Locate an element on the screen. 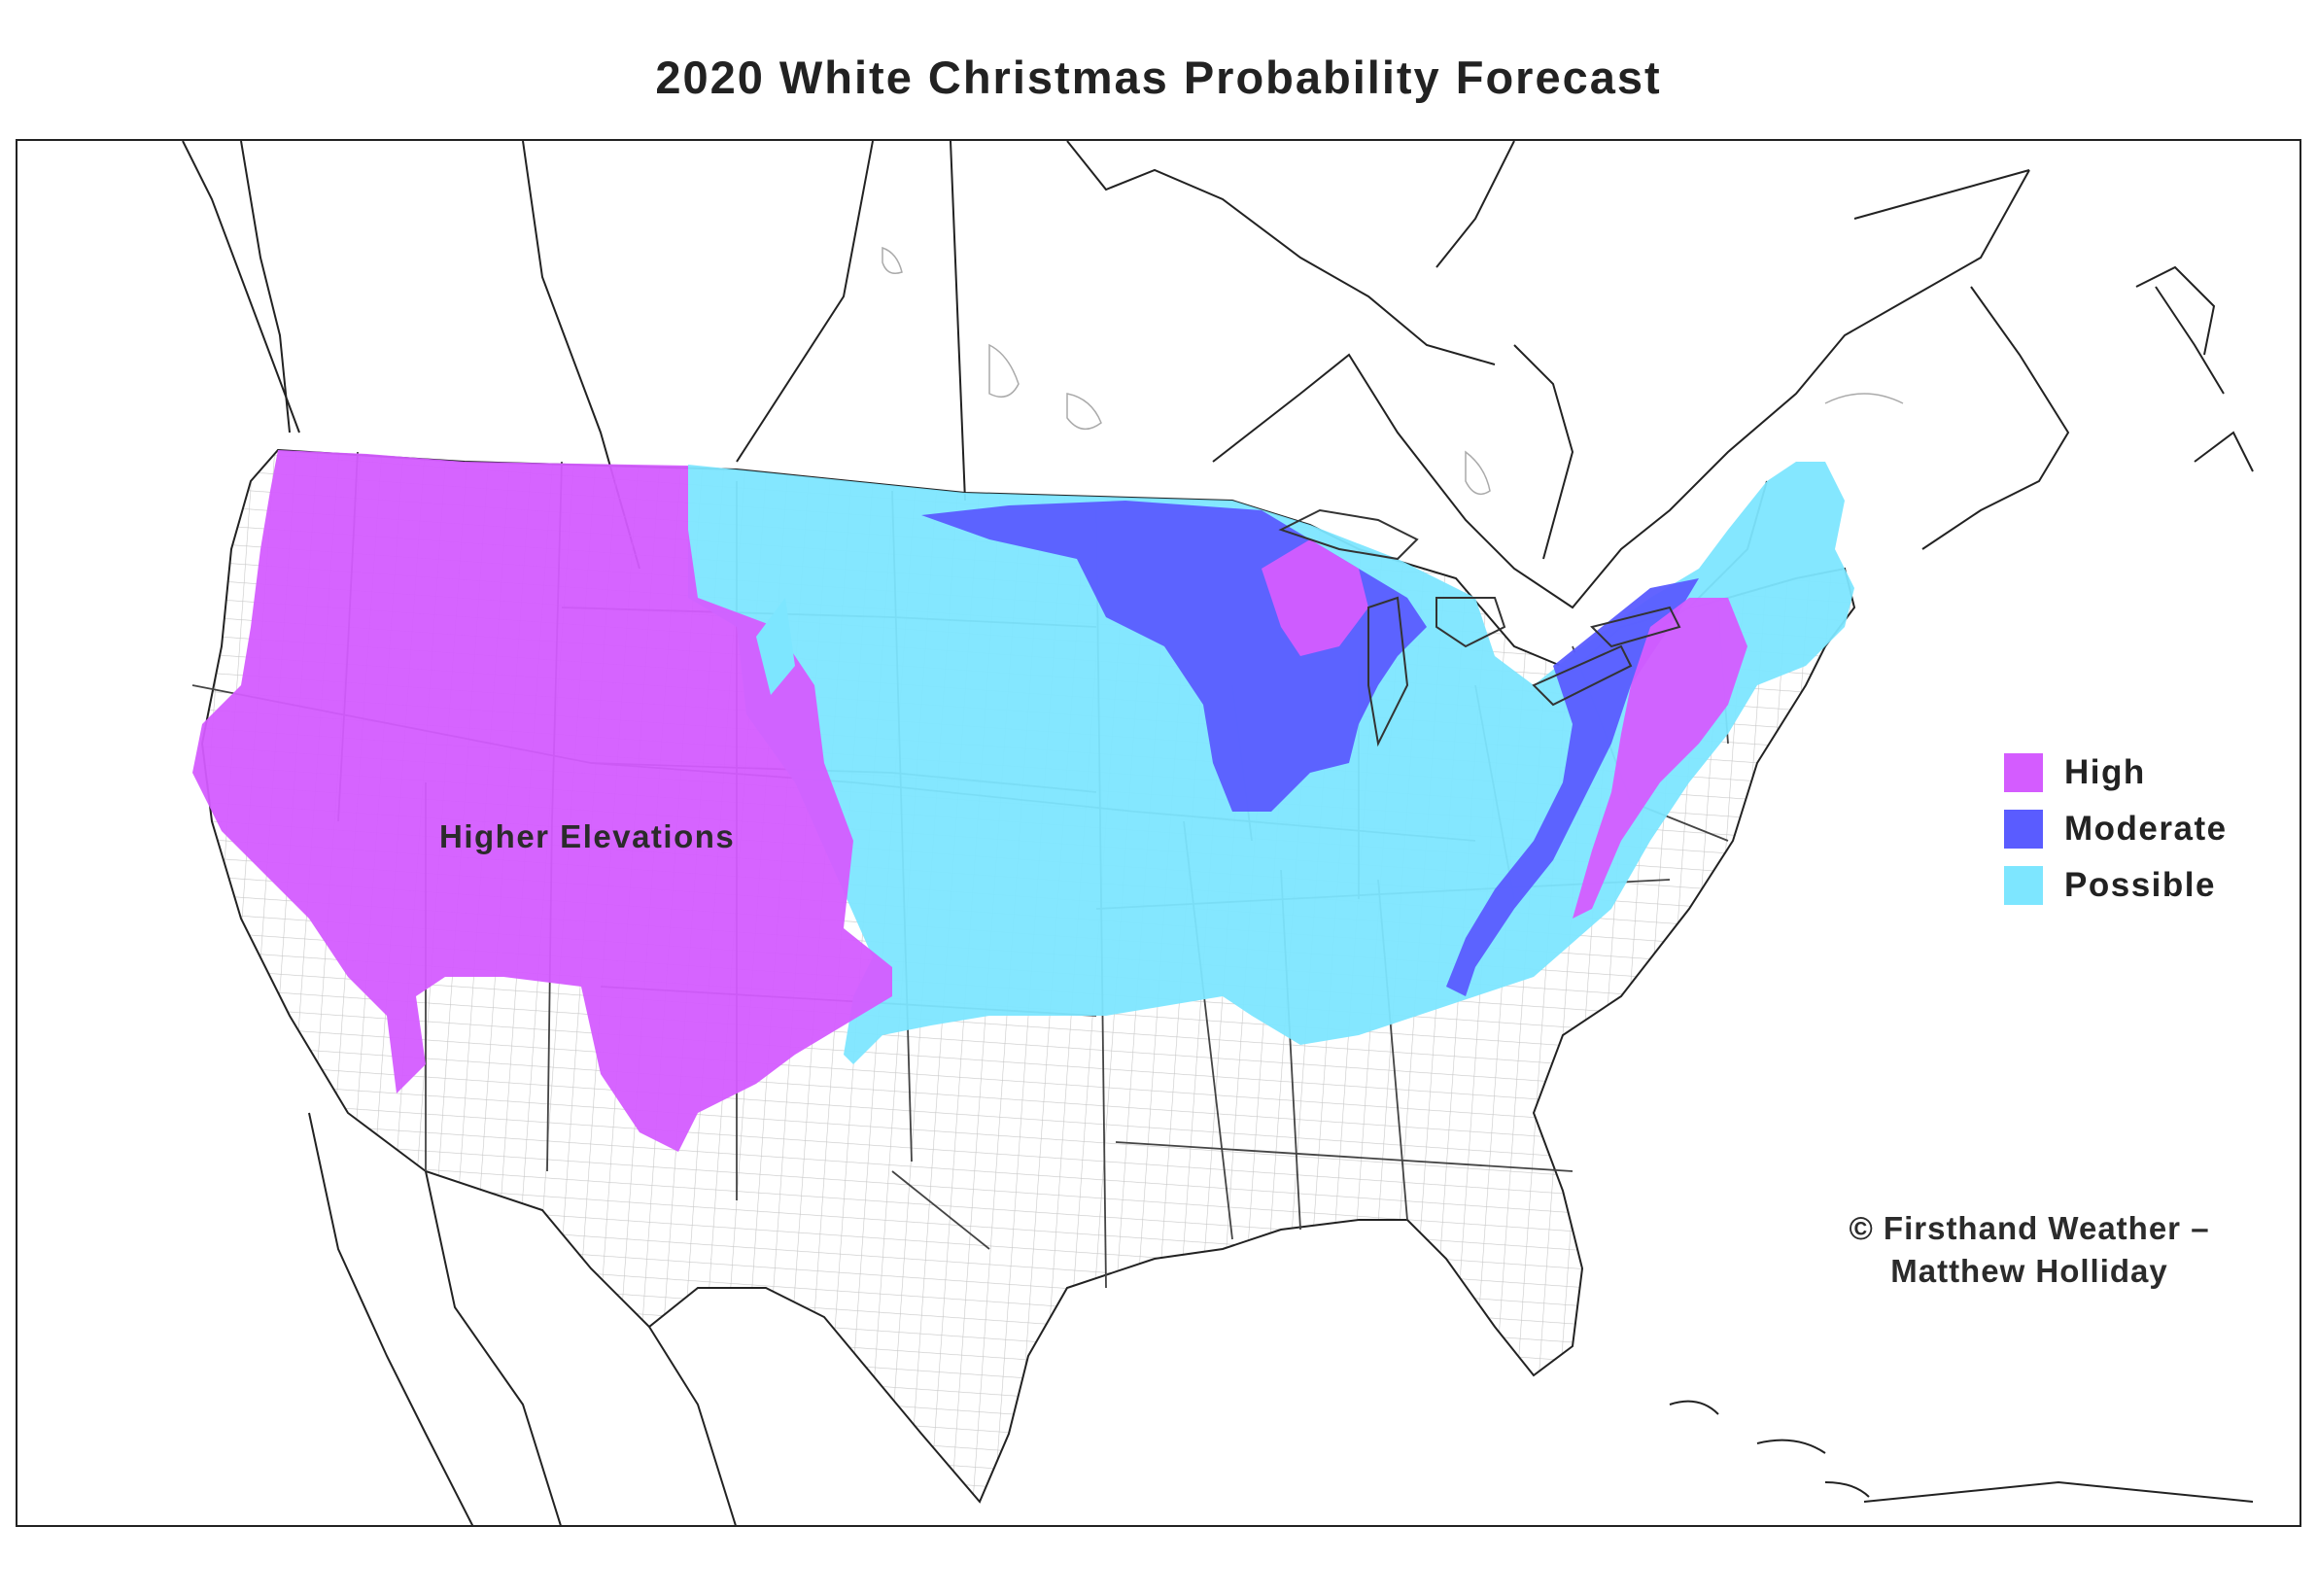 The image size is (2317, 1596). credit-line-2: Matthew Holliday is located at coordinates (2029, 1271).